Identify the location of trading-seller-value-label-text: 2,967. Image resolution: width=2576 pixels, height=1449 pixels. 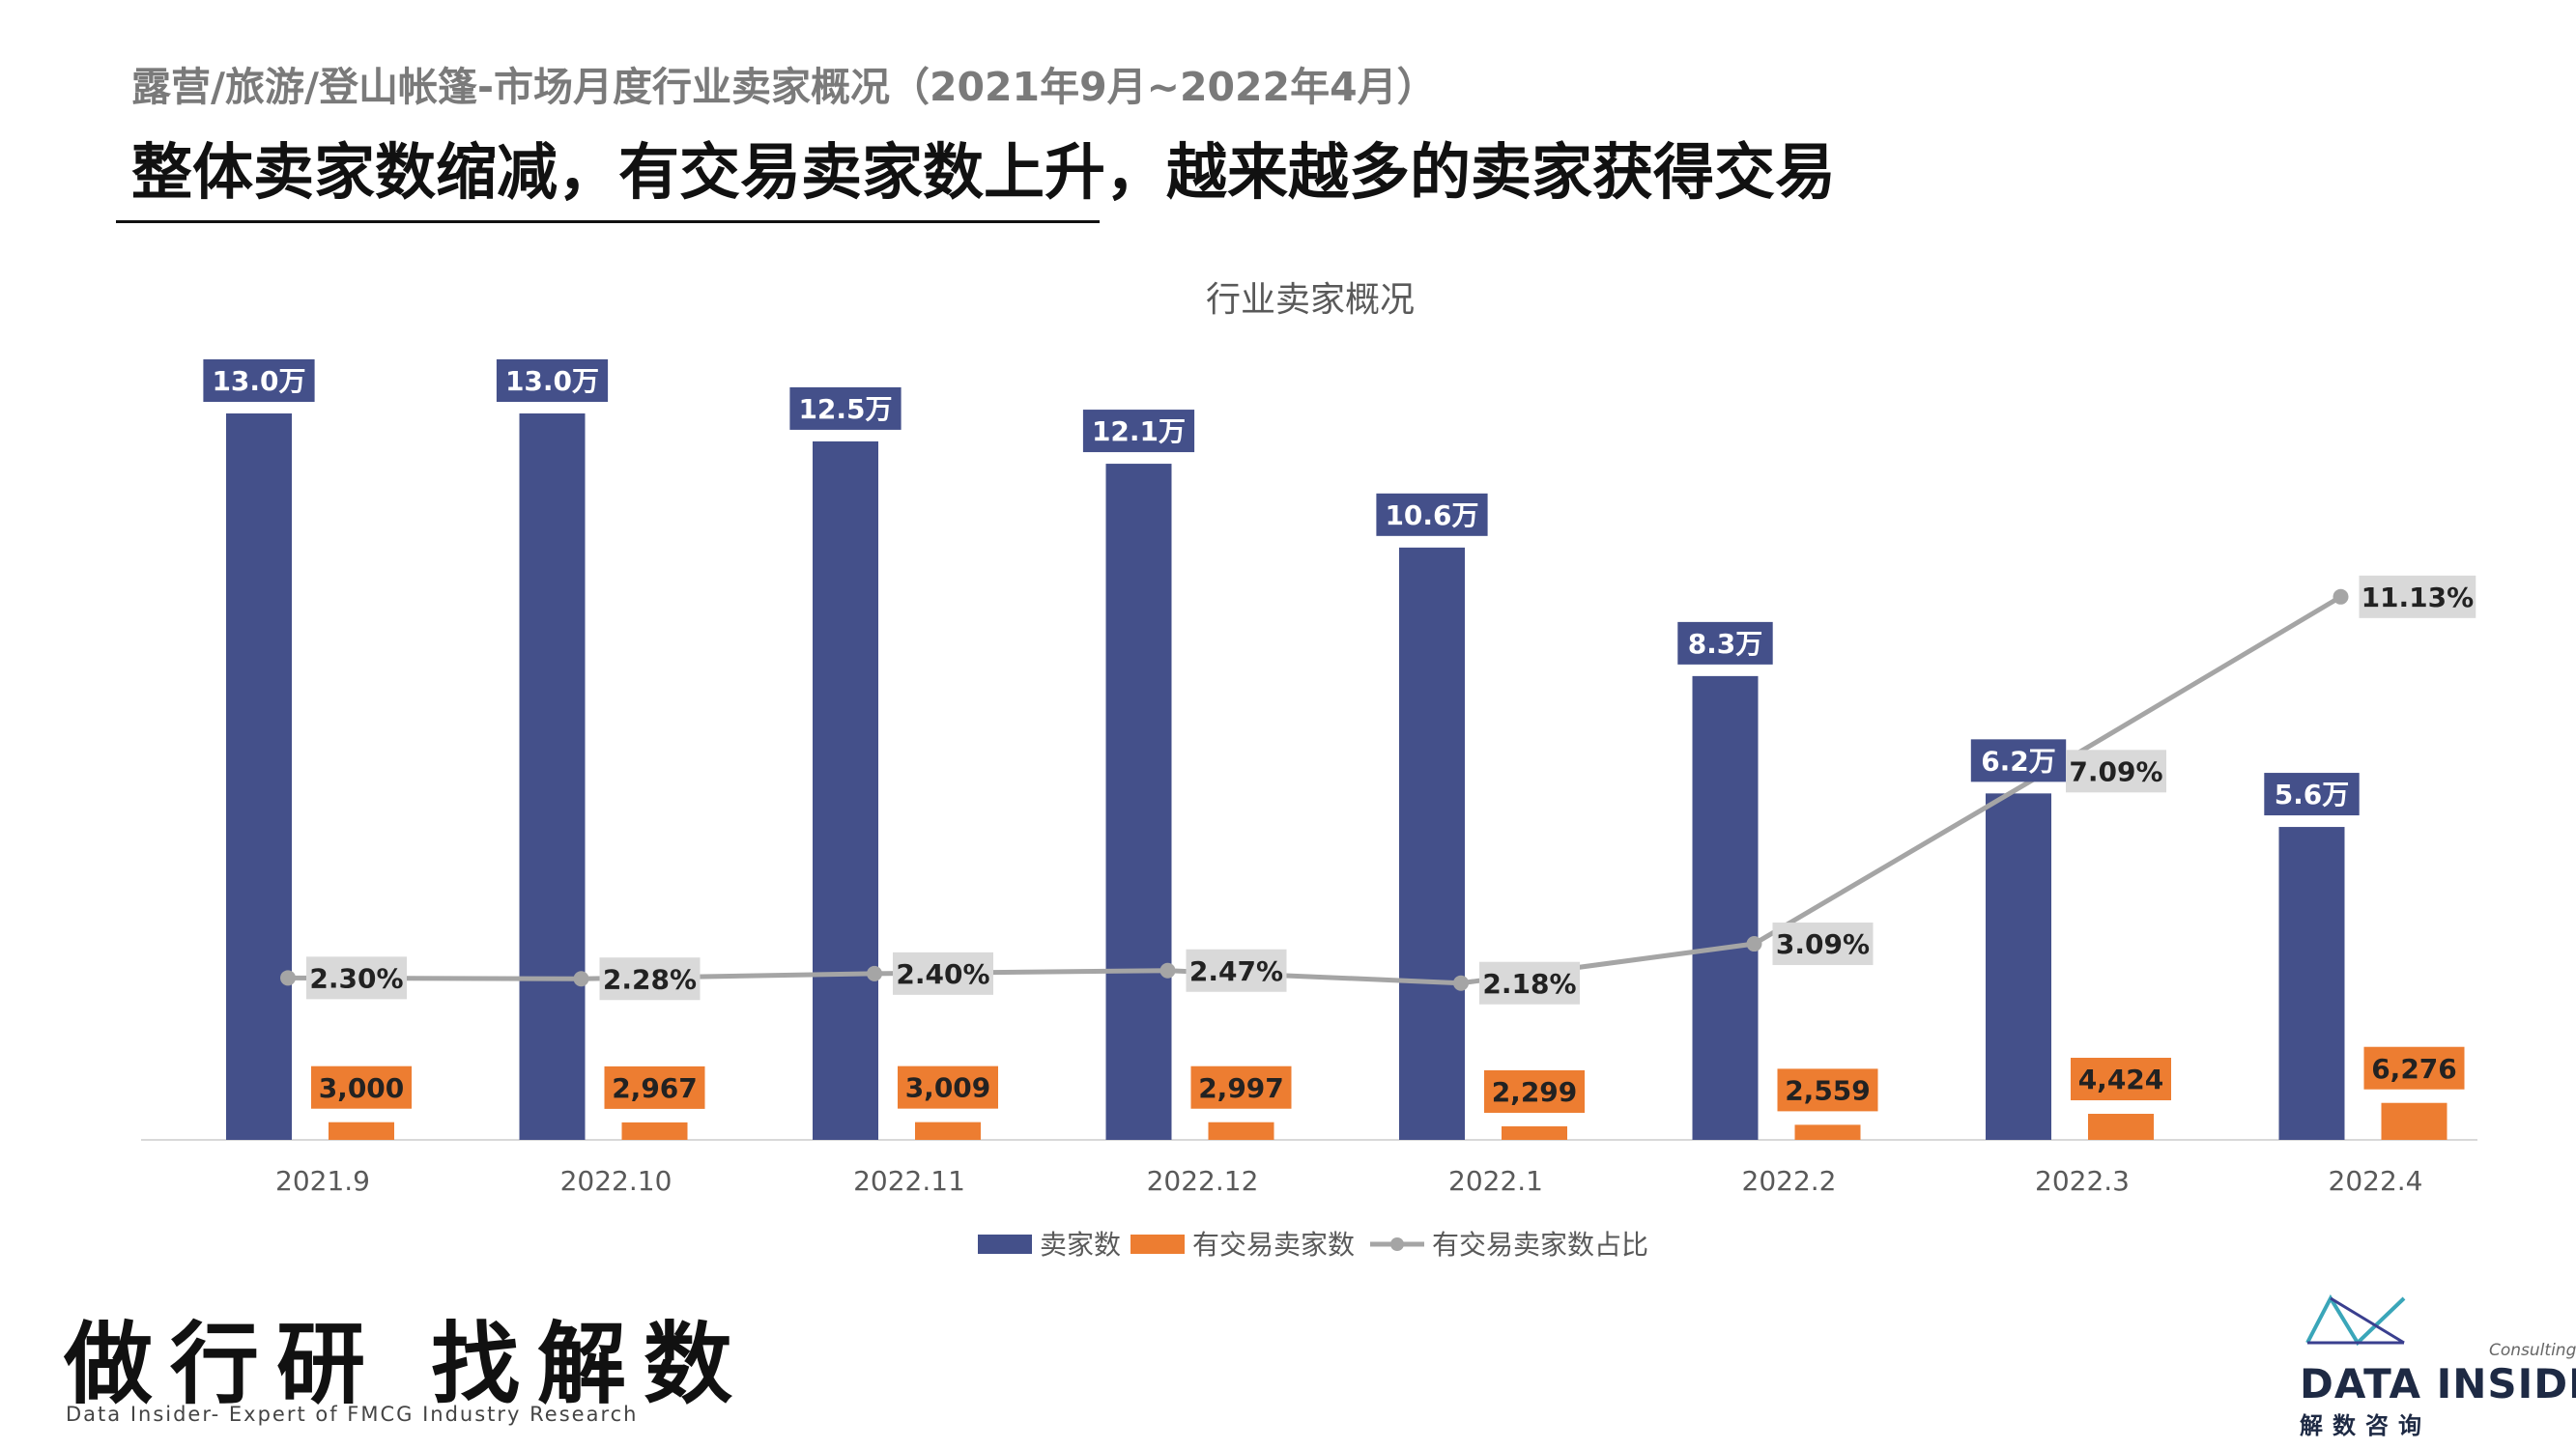
(655, 1088).